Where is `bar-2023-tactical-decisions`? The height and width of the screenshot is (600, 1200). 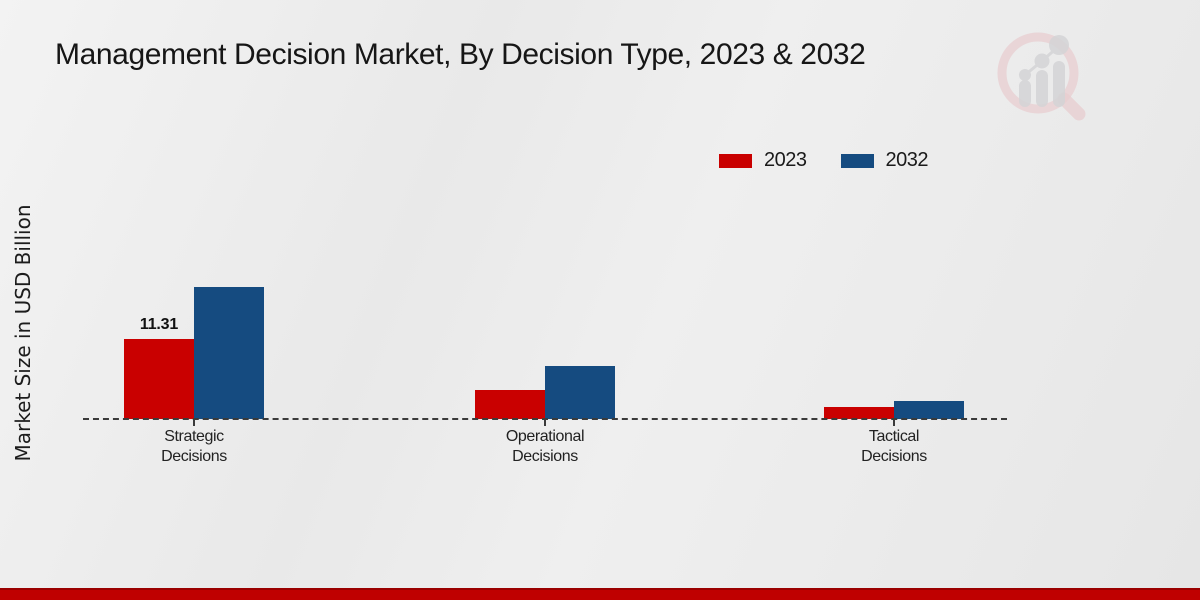 bar-2023-tactical-decisions is located at coordinates (859, 413).